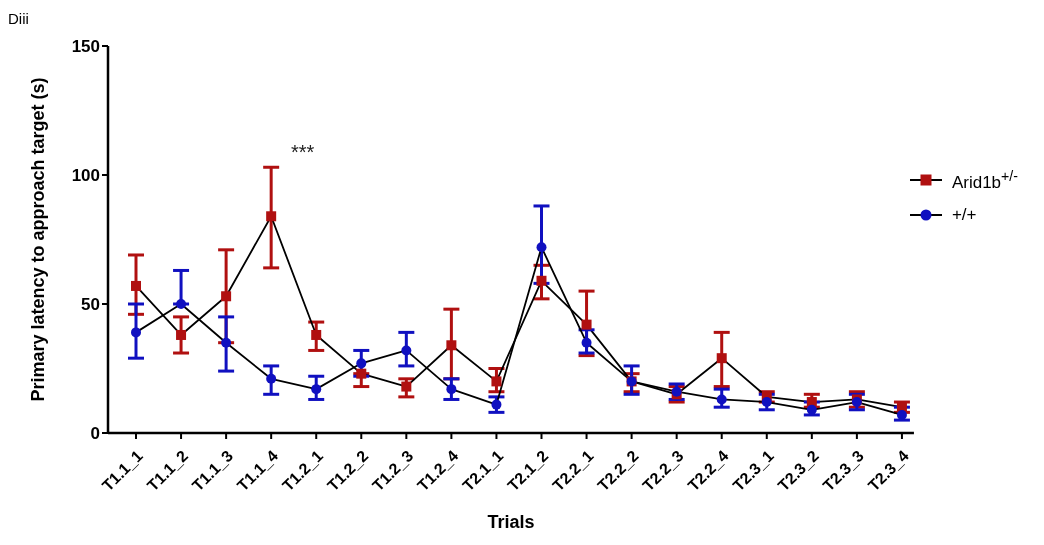 Image resolution: width=1044 pixels, height=545 pixels. Describe the element at coordinates (38, 239) in the screenshot. I see `y-axis-title: Primary latency to approach target (s)` at that location.